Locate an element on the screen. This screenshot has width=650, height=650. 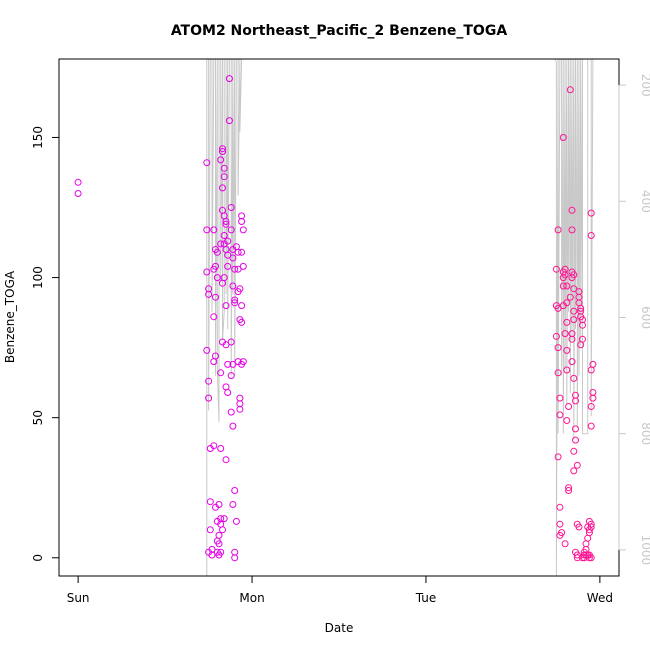
y-tick-label: 0 is located at coordinates (38, 558).